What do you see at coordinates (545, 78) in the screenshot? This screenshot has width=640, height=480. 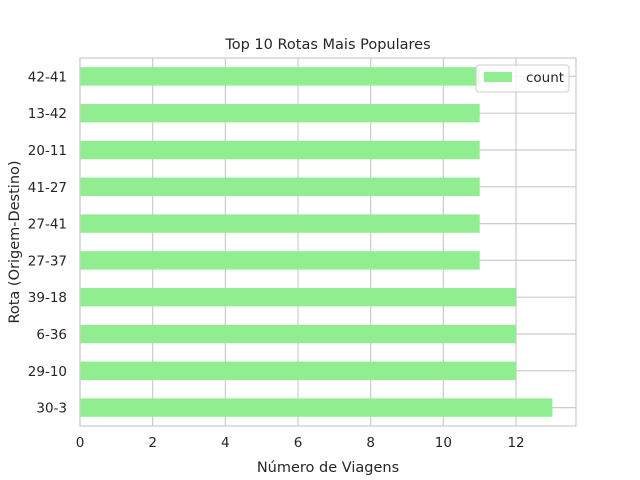 I see `legend-label: count` at bounding box center [545, 78].